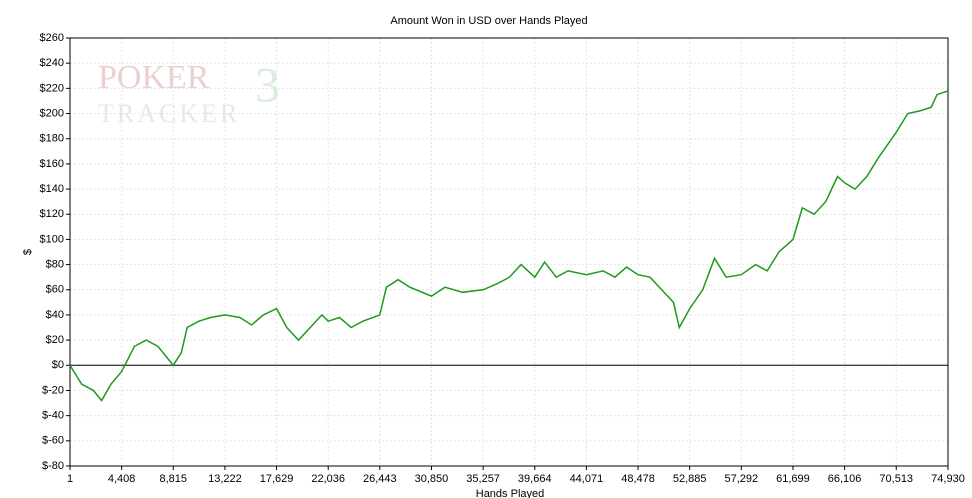  What do you see at coordinates (52, 38) in the screenshot?
I see `y-tick-label: $260` at bounding box center [52, 38].